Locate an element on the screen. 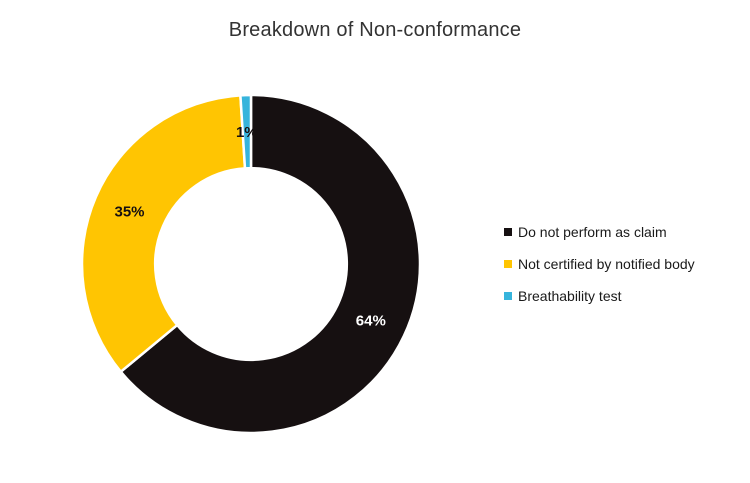  legend-item-label: Do not perform as claim is located at coordinates (592, 232).